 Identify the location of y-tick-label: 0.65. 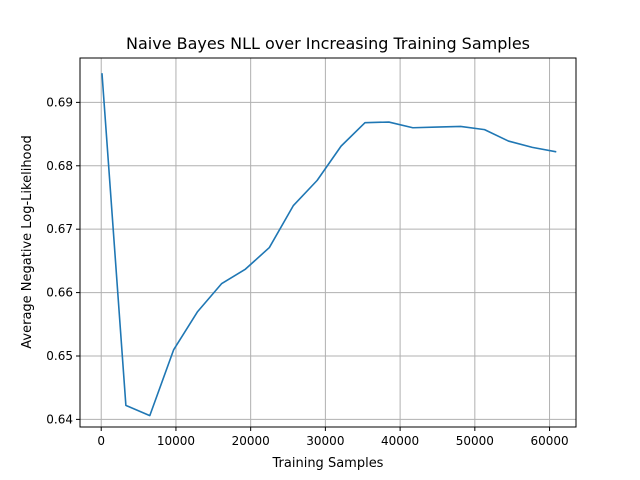
(59, 356).